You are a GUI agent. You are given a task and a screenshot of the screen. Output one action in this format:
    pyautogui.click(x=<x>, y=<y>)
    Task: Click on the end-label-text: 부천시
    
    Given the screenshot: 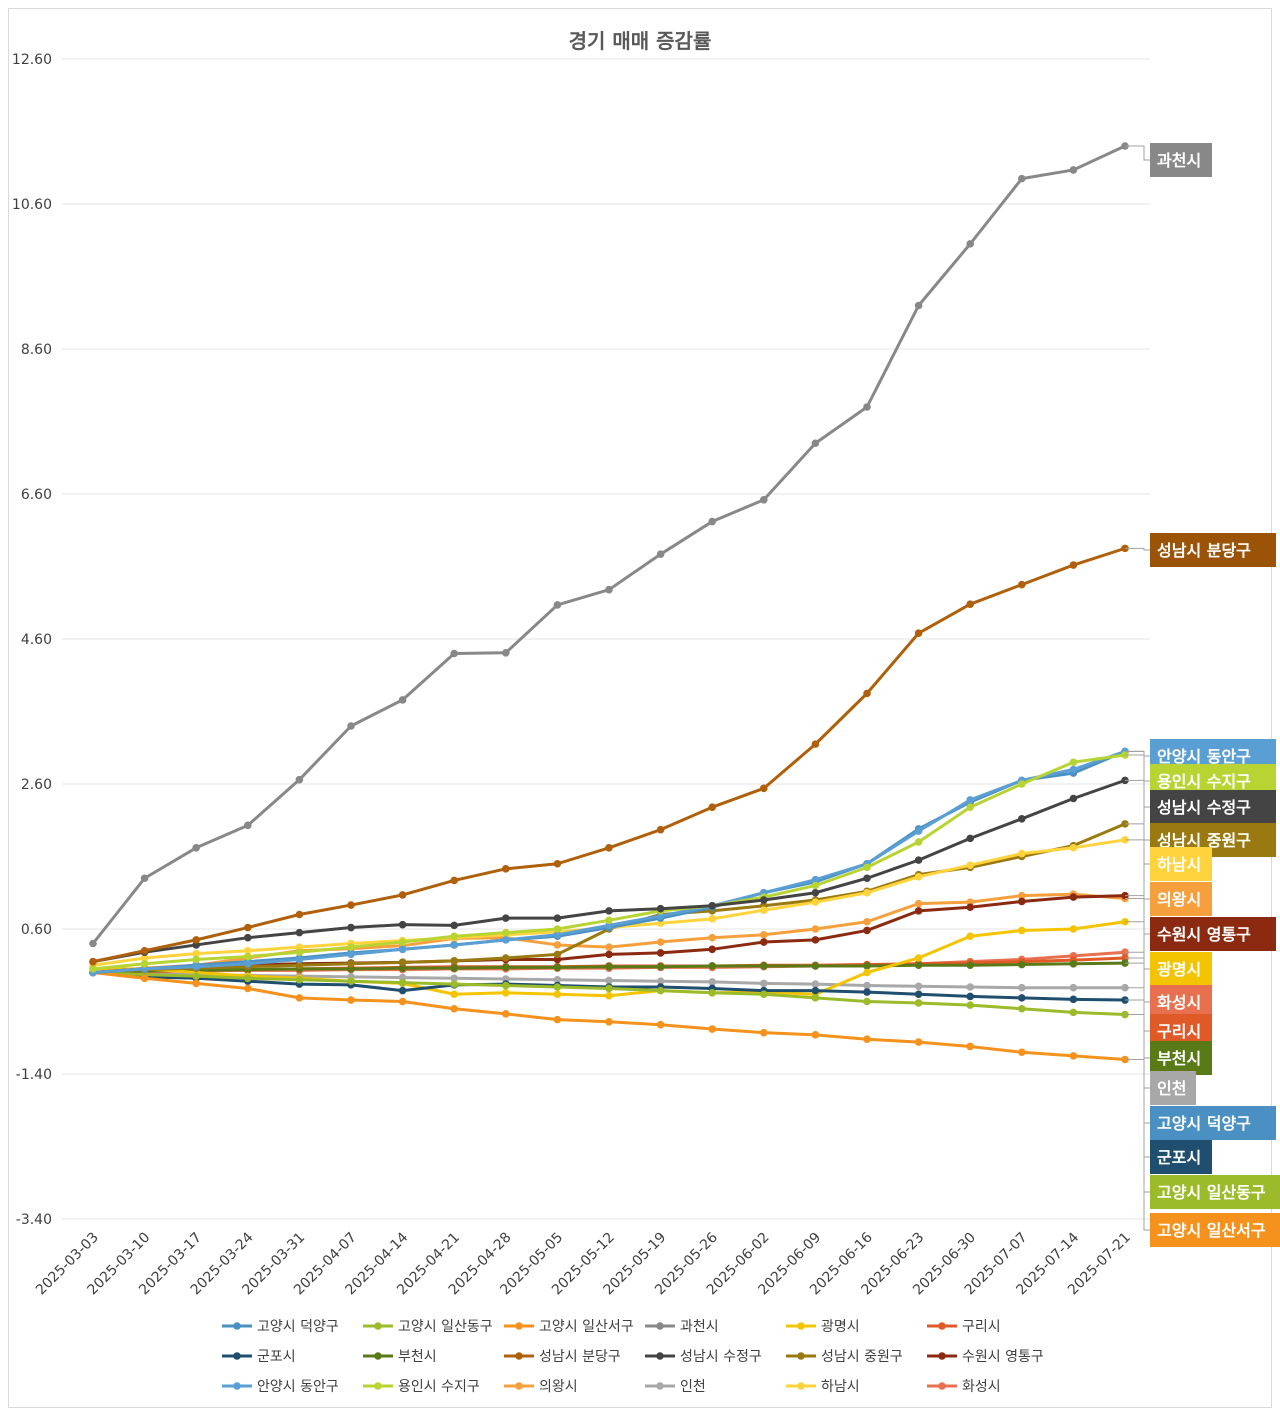 What is the action you would take?
    pyautogui.click(x=1179, y=1058)
    